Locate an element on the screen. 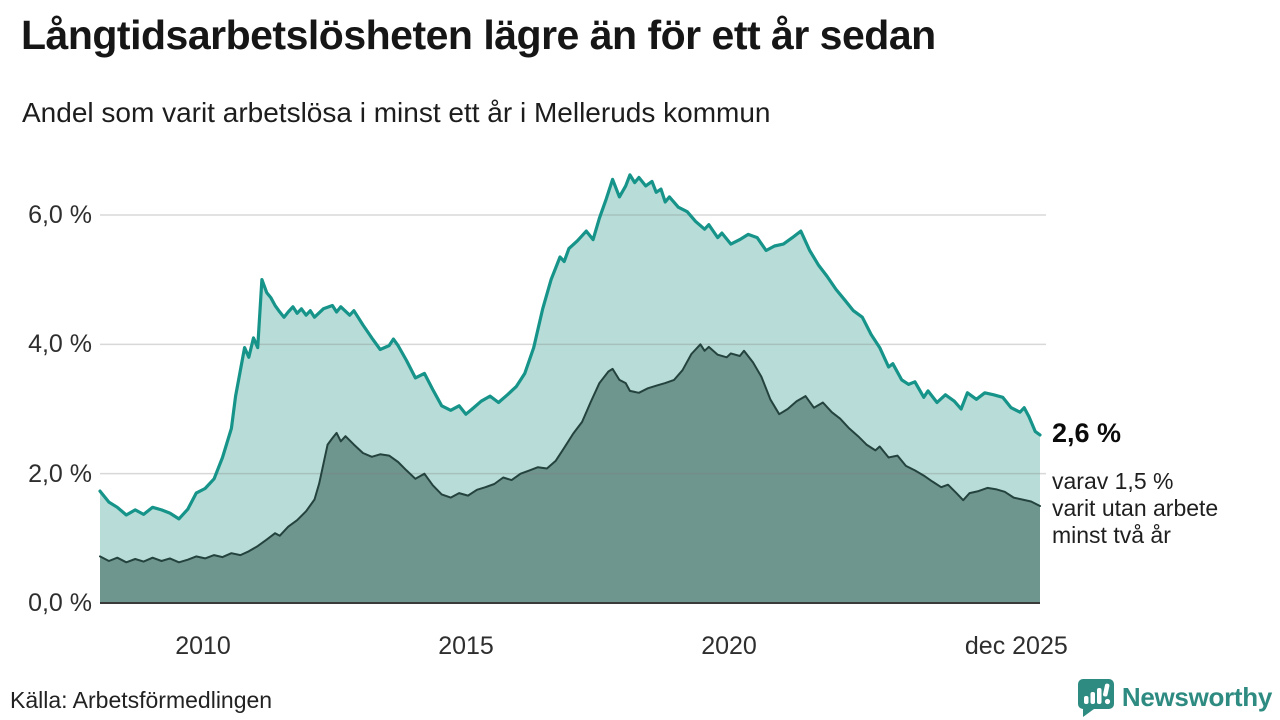 The height and width of the screenshot is (720, 1280). exclamation-stem is located at coordinates (1106, 690).